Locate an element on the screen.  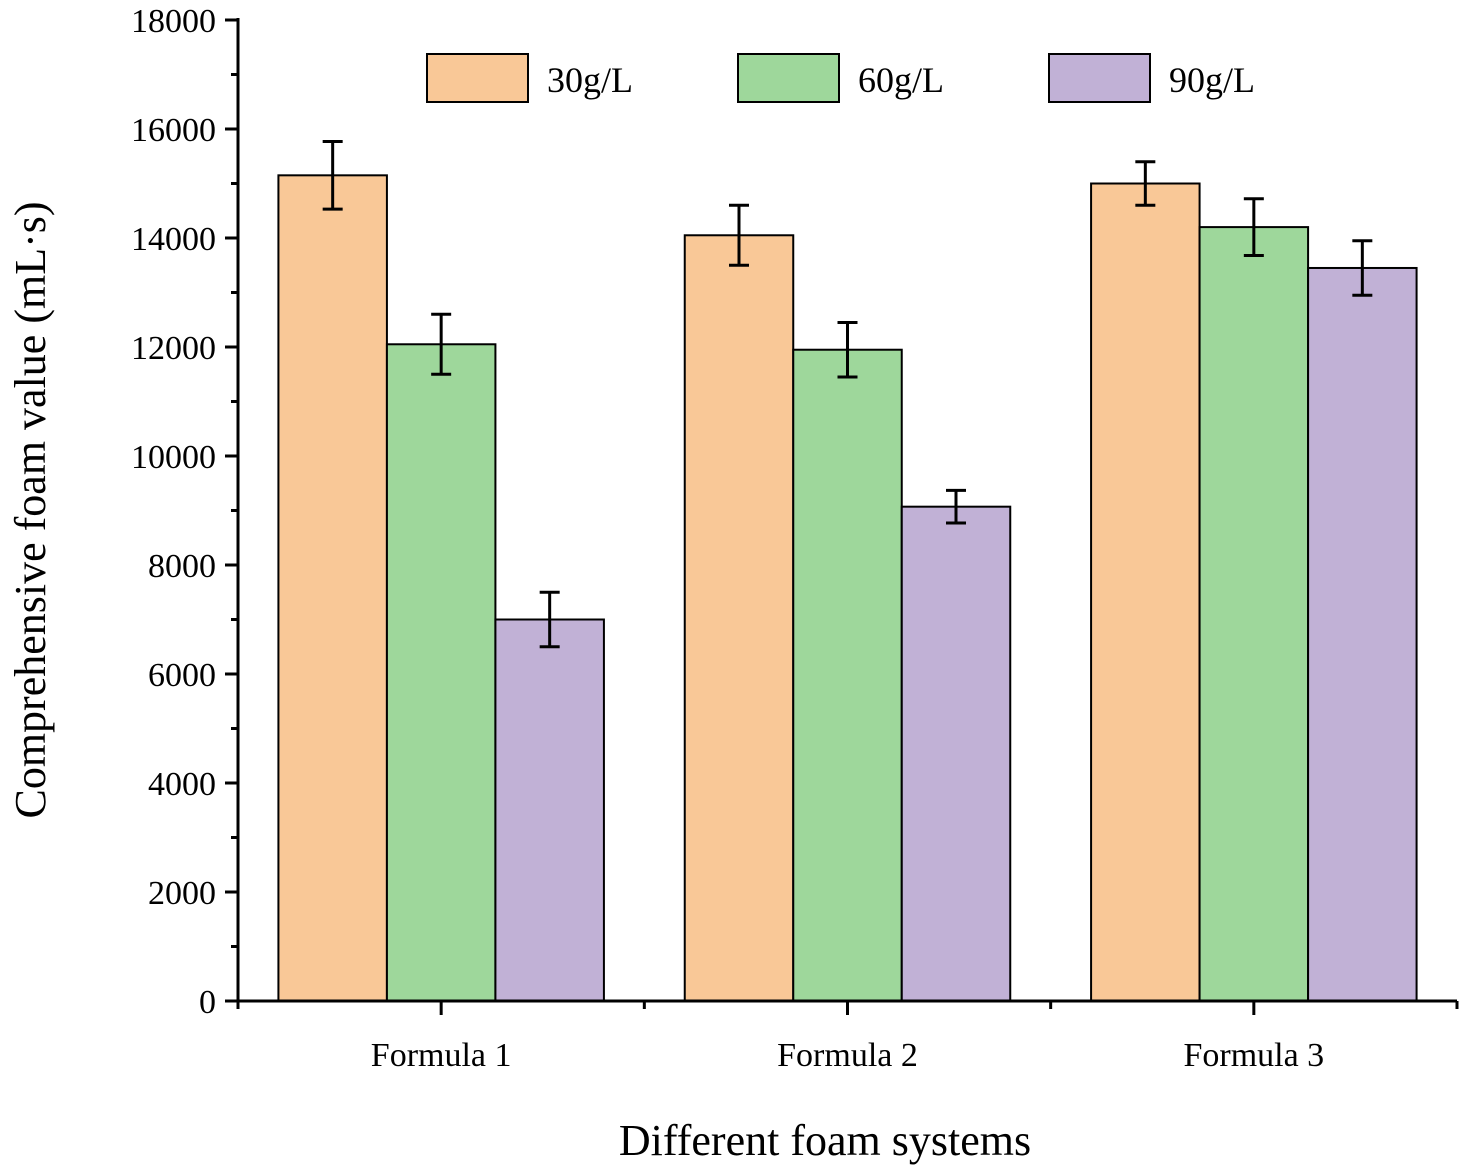
y-axis-title: Comprehensive foam value (mL·s) is located at coordinates (30, 509).